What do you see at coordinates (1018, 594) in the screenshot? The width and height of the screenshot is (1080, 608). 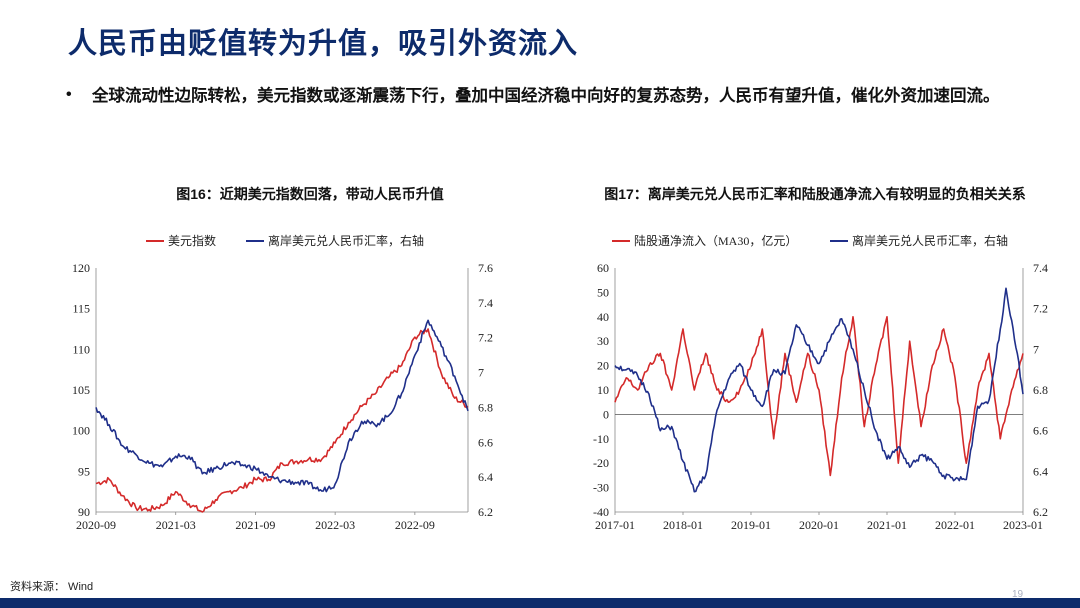 I see `page-number: 19` at bounding box center [1018, 594].